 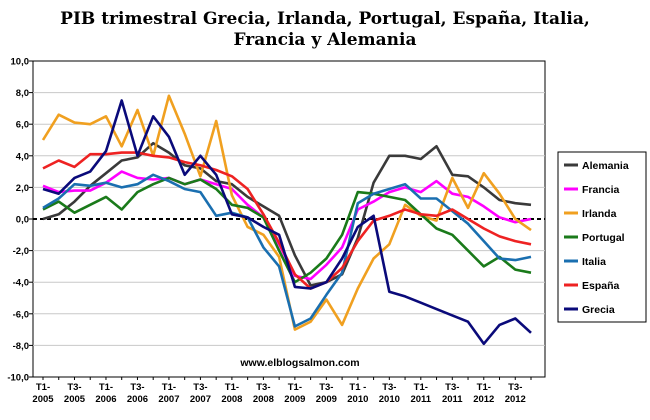 I want to click on legend-label: Portugal, so click(x=603, y=238).